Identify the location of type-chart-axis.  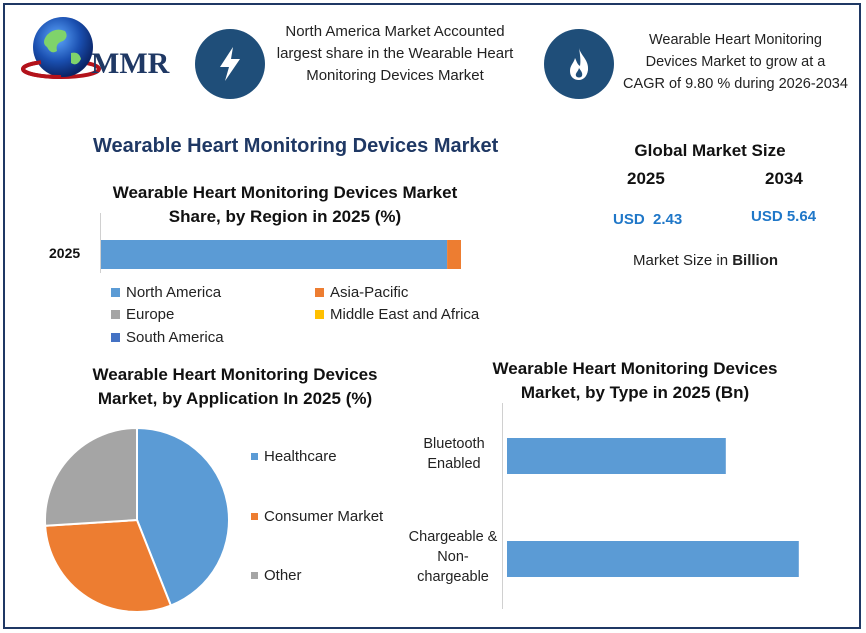
(502, 506).